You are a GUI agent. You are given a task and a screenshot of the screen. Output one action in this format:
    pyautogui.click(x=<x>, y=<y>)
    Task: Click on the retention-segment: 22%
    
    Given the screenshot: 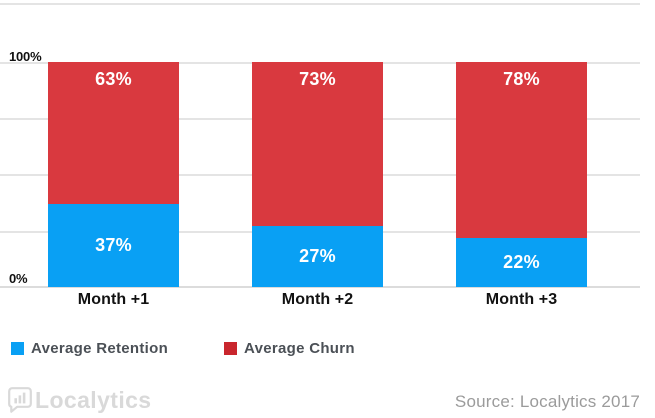 What is the action you would take?
    pyautogui.click(x=521, y=262)
    